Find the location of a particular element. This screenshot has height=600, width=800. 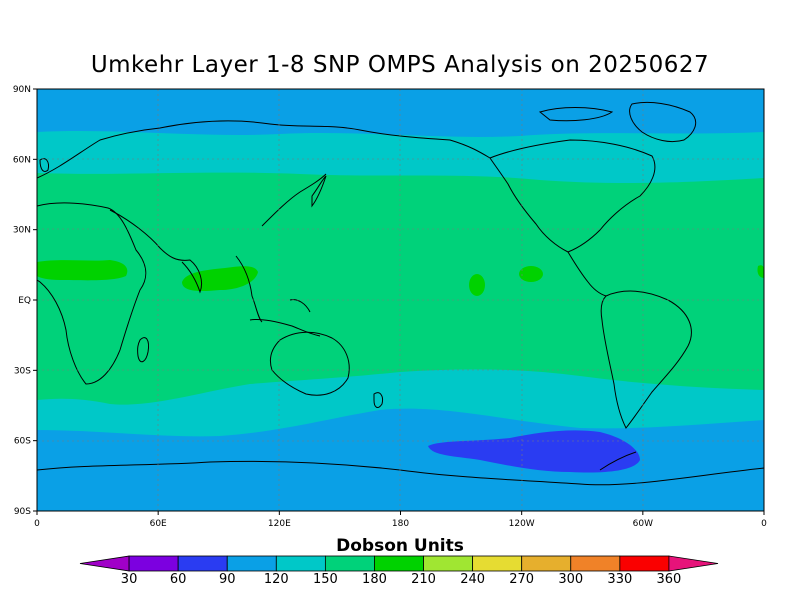

colorbar: 30 60 90 120 150 180 210 240 270 300 330 360 is located at coordinates (399, 571).